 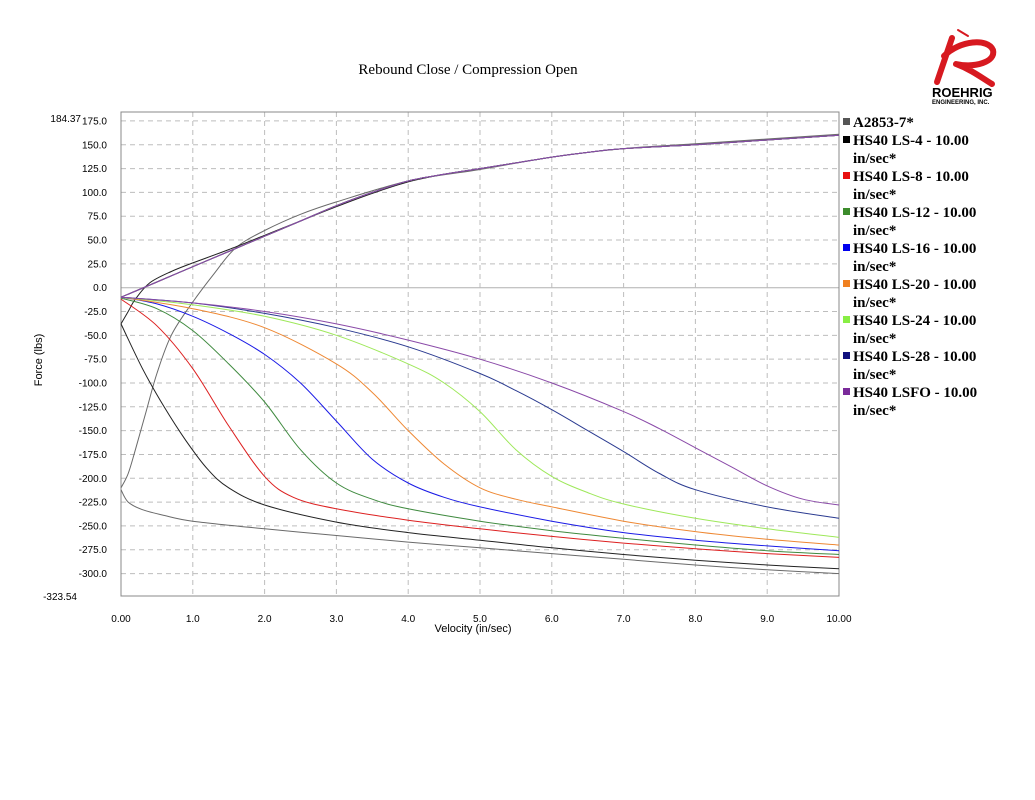 I want to click on y-tick-label: 100.0, so click(x=94, y=193).